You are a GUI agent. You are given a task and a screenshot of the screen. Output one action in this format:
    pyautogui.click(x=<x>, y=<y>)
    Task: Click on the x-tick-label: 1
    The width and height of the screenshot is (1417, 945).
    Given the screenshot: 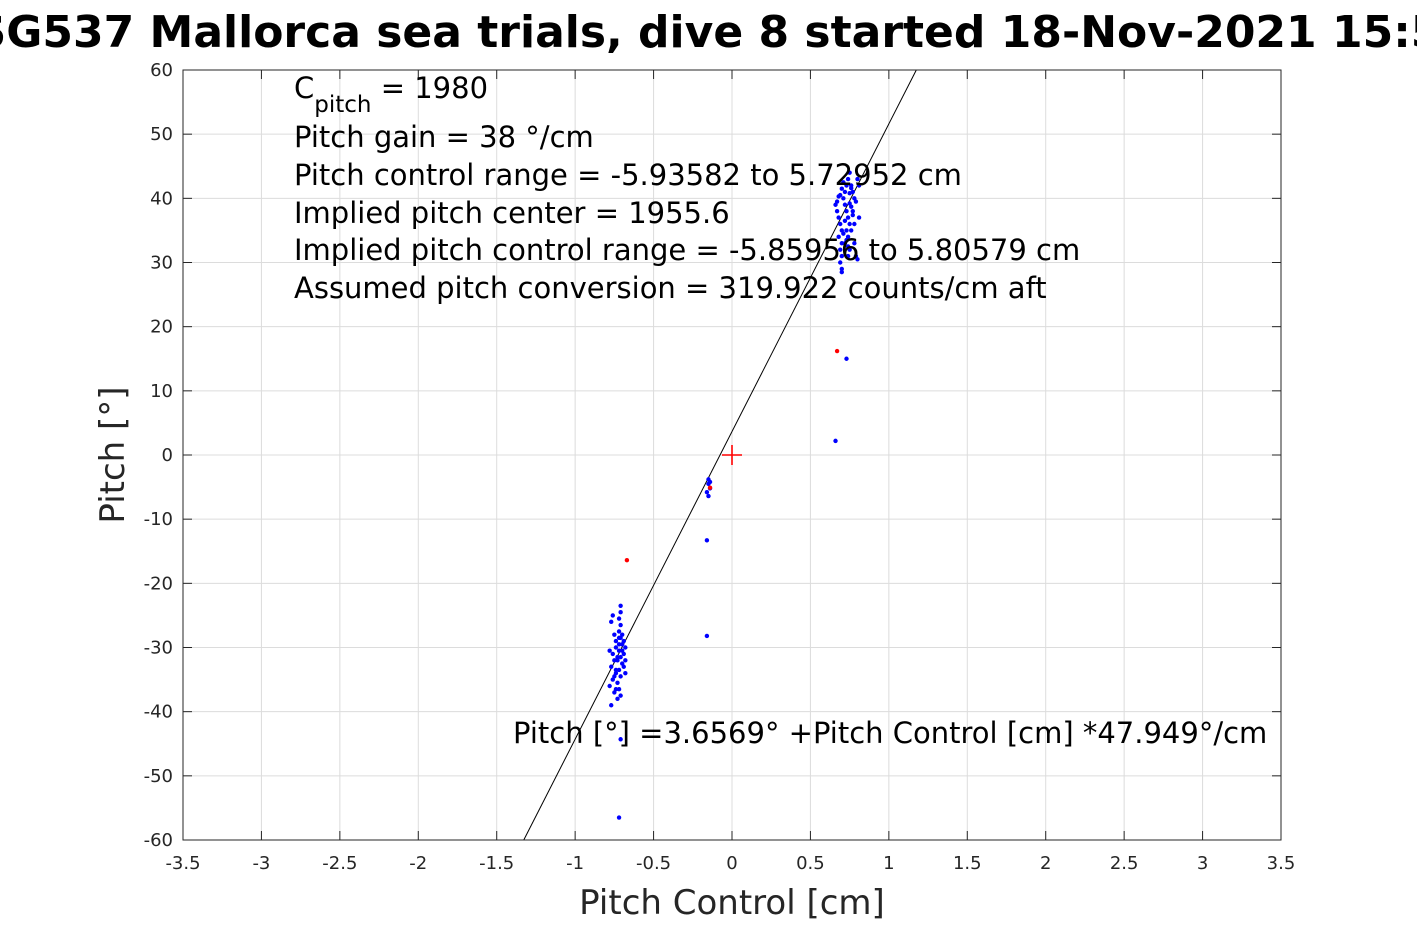 What is the action you would take?
    pyautogui.click(x=888, y=863)
    